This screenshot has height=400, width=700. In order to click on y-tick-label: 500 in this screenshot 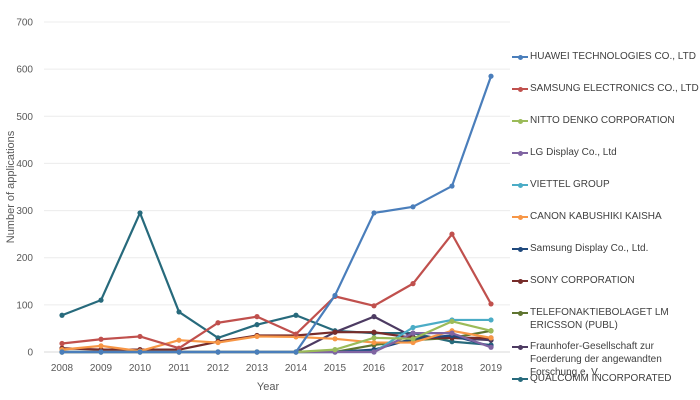, I will do `click(24, 117)`.